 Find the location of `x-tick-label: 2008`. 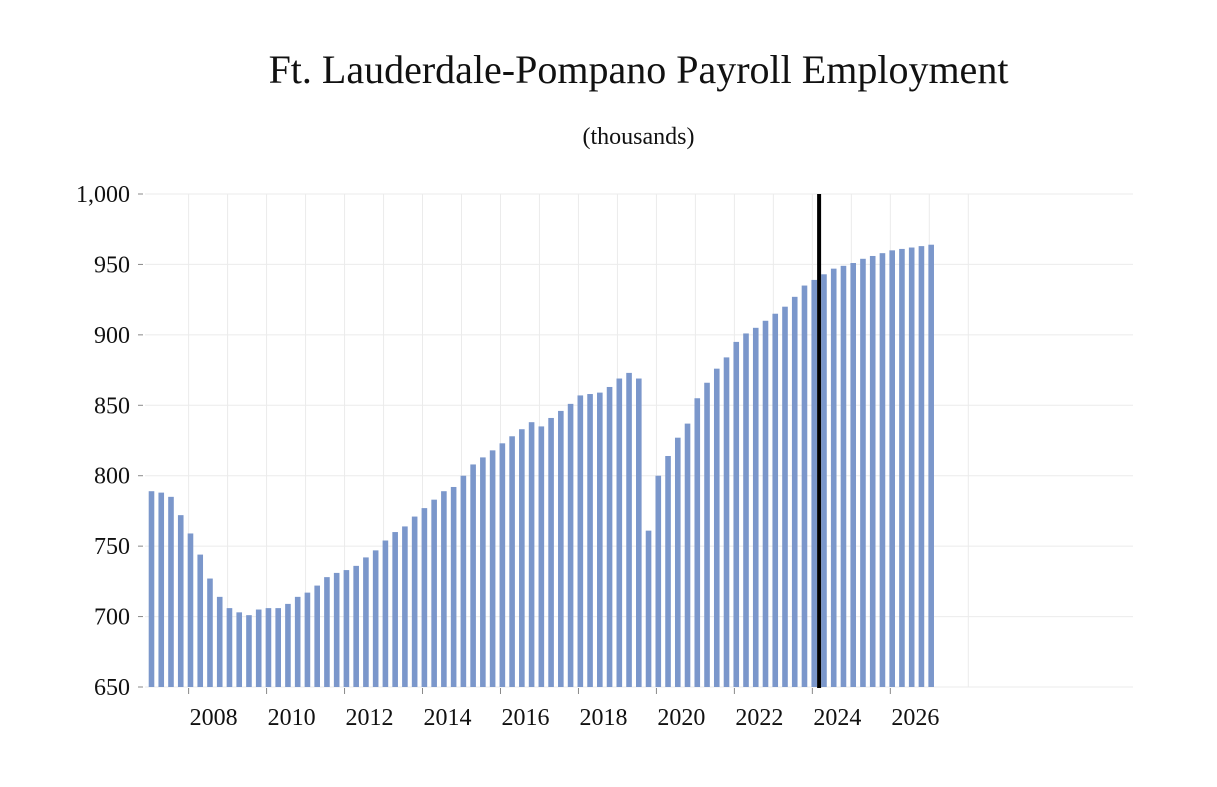

x-tick-label: 2008 is located at coordinates (214, 718).